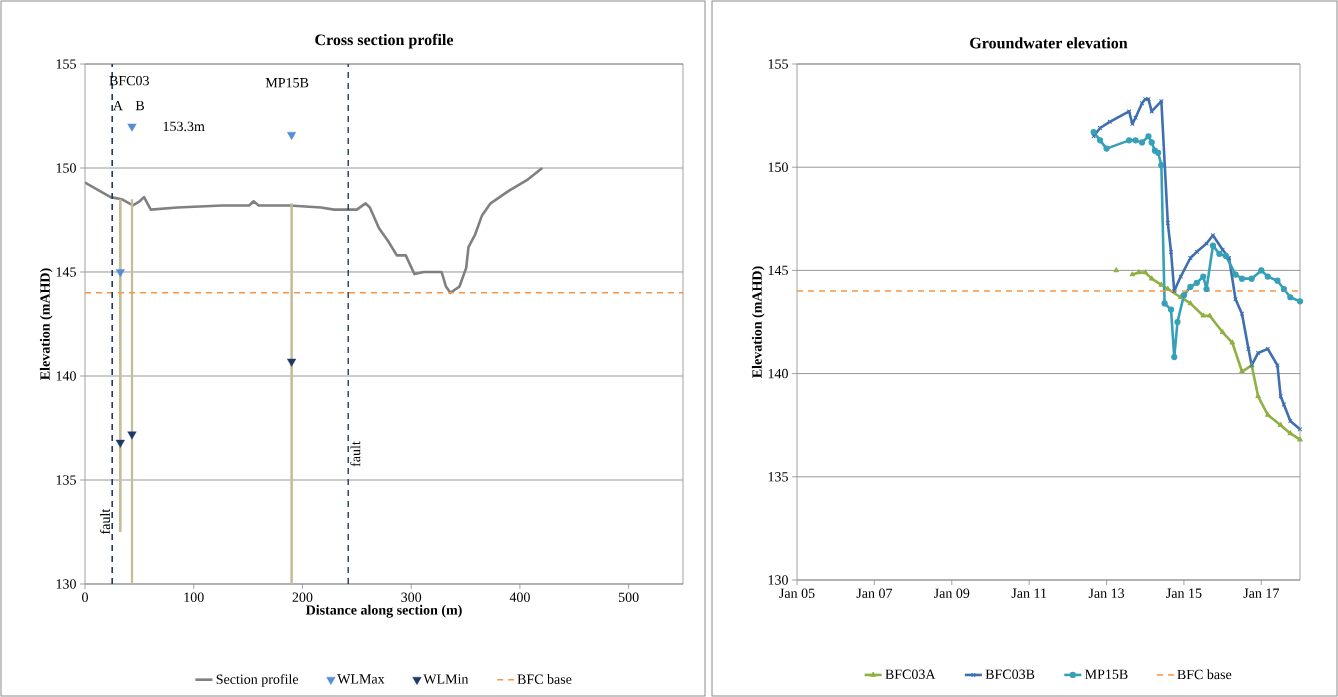 This screenshot has width=1338, height=697. What do you see at coordinates (446, 679) in the screenshot?
I see `legend-label: WLMin` at bounding box center [446, 679].